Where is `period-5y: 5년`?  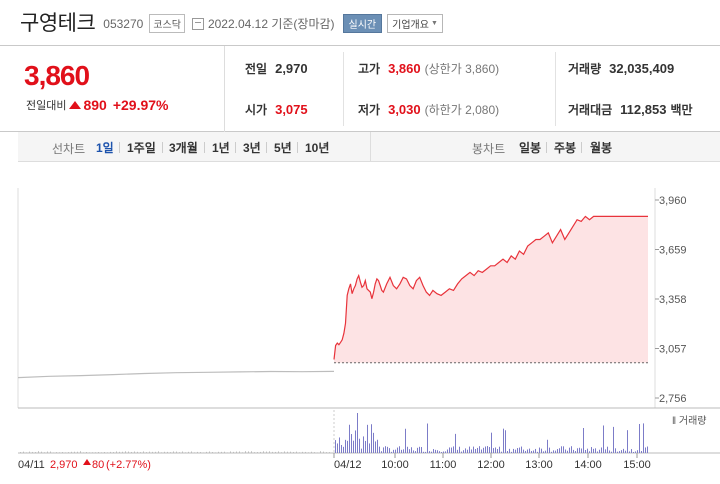
period-5y: 5년 is located at coordinates (283, 148).